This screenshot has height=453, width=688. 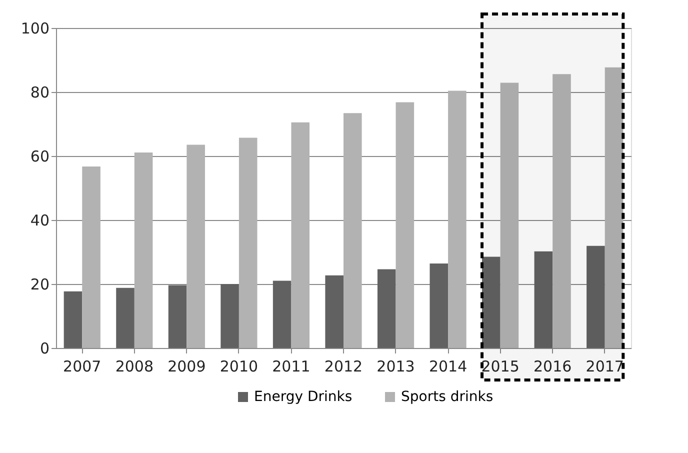 What do you see at coordinates (82, 367) in the screenshot?
I see `x-tick-label: 2007` at bounding box center [82, 367].